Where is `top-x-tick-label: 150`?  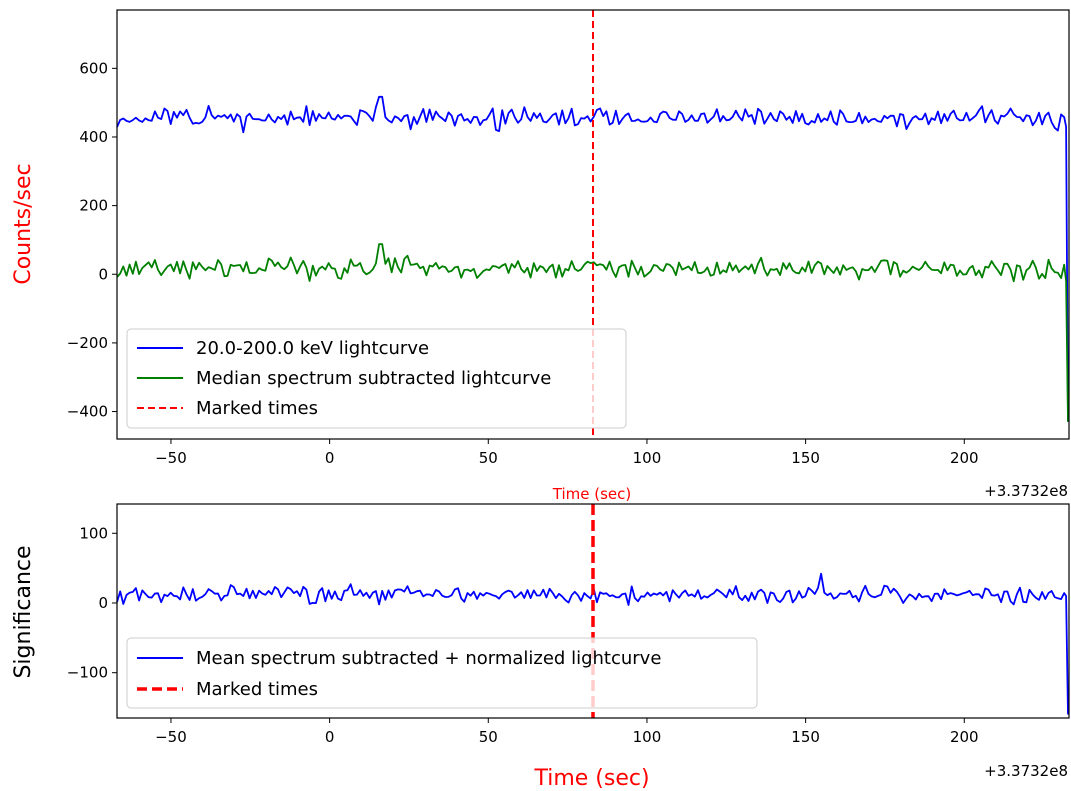
top-x-tick-label: 150 is located at coordinates (805, 458).